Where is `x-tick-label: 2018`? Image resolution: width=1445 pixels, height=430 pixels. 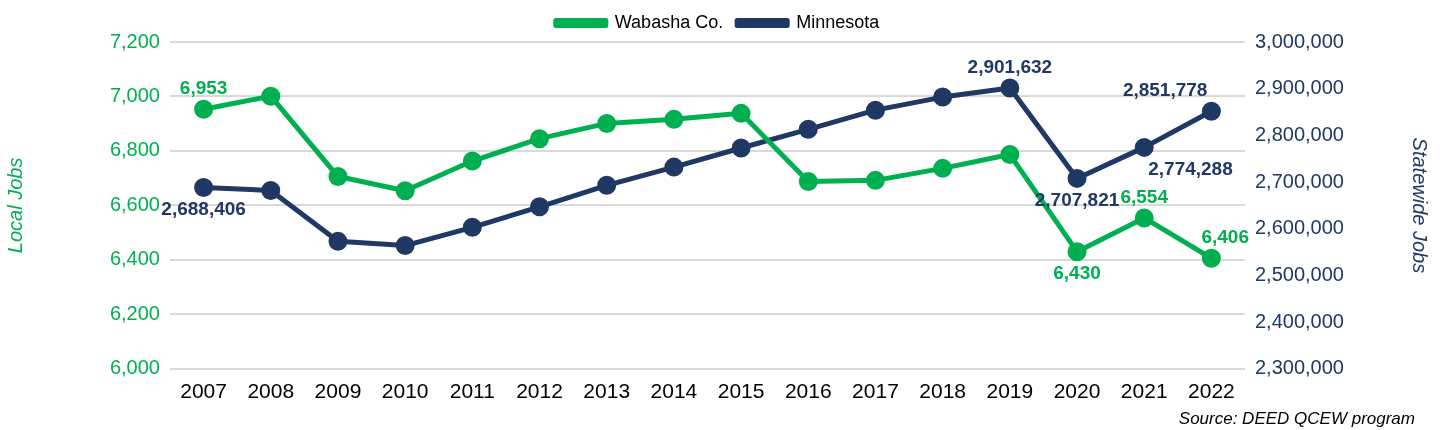
x-tick-label: 2018 is located at coordinates (943, 391).